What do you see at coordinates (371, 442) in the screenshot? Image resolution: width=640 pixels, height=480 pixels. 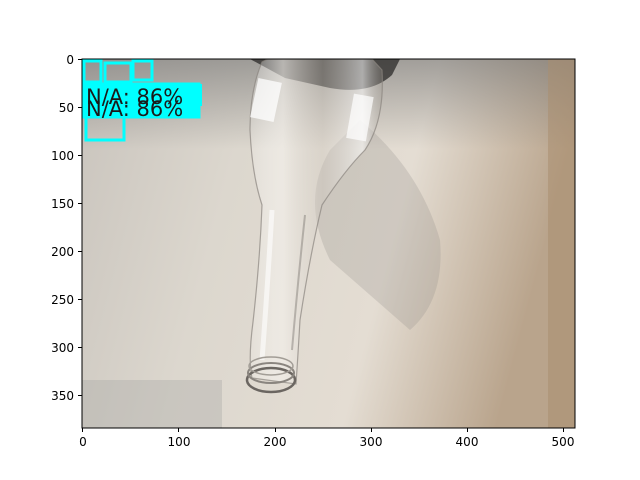 I see `x-tick-label: 300` at bounding box center [371, 442].